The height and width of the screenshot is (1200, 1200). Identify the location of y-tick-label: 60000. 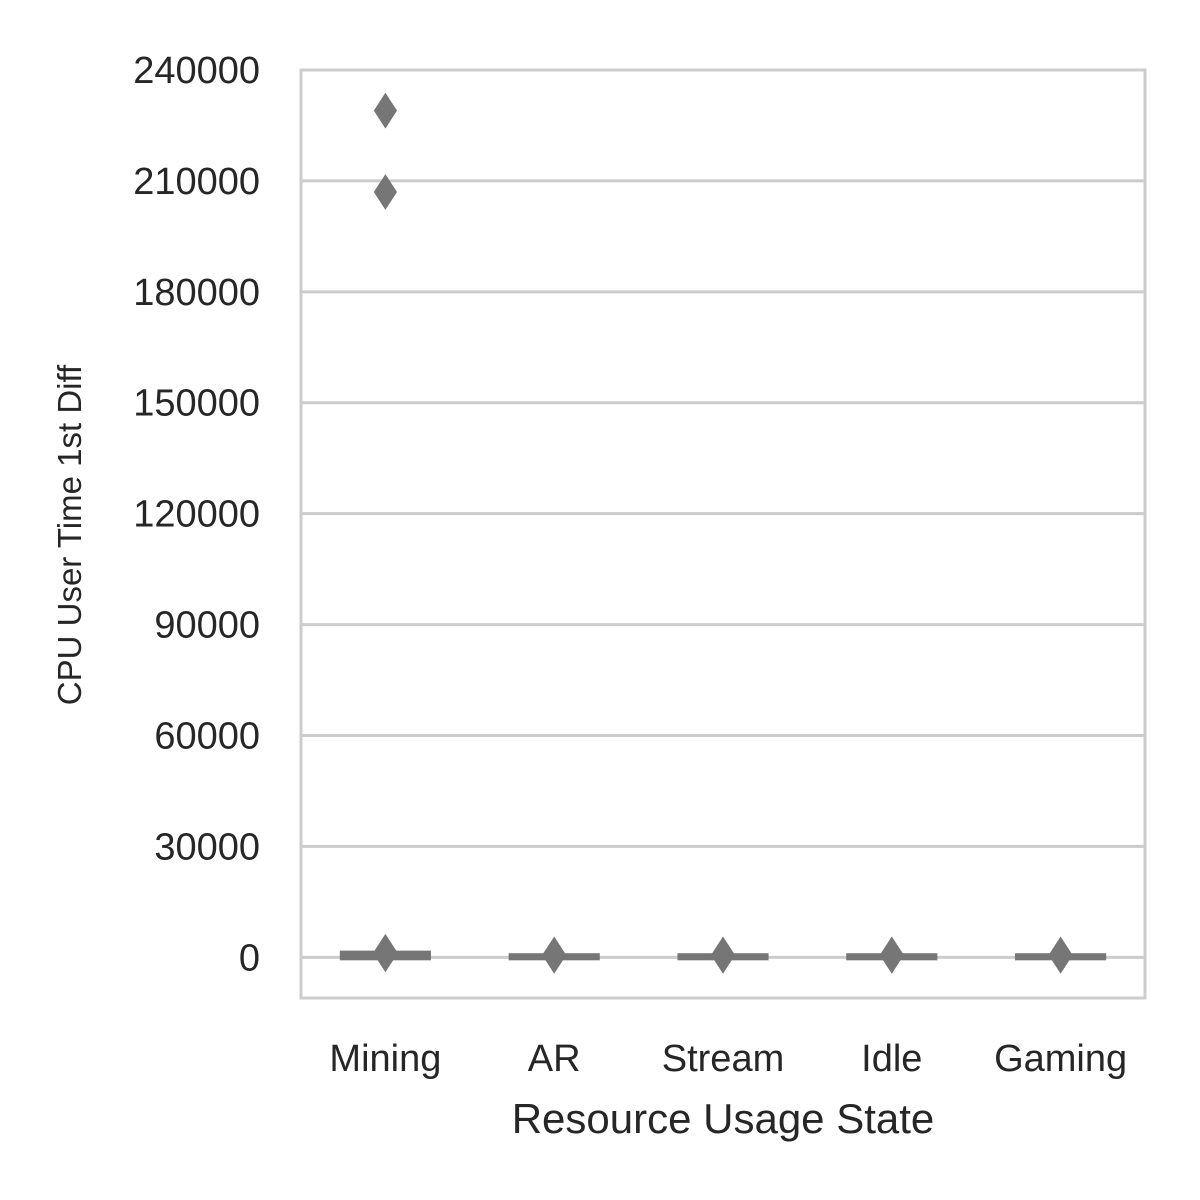
(207, 736).